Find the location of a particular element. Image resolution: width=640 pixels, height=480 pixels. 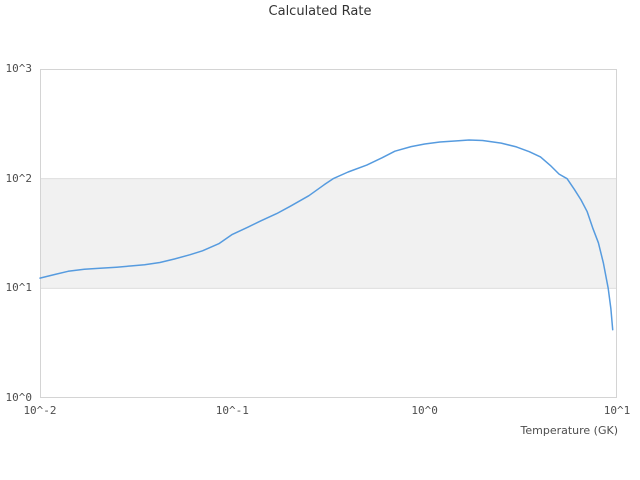

x-tick-label: 10^-2 is located at coordinates (40, 410).